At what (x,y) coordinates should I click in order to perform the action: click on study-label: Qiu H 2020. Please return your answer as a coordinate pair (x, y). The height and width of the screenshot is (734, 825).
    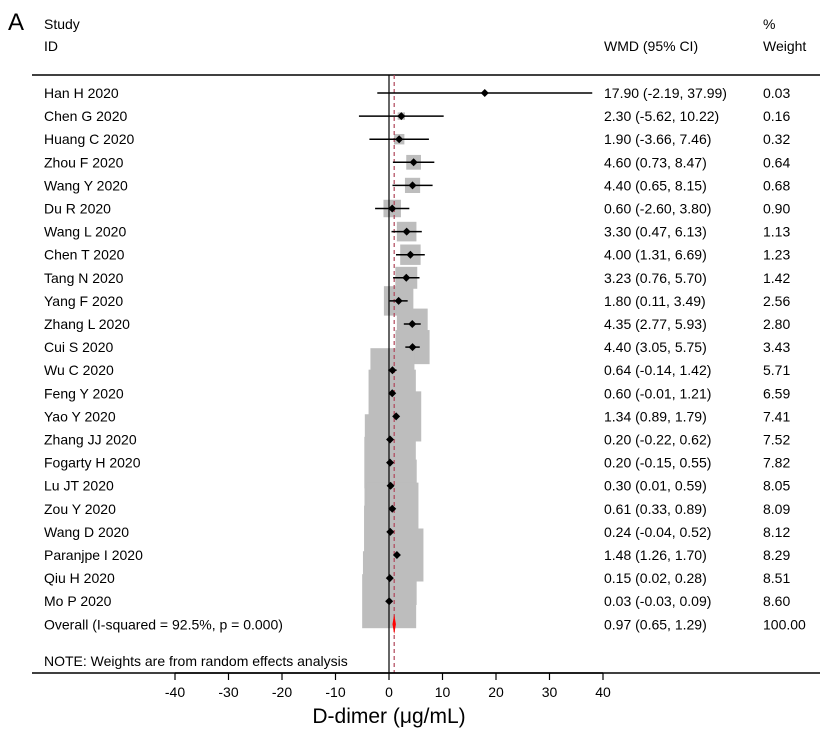
    Looking at the image, I should click on (79, 578).